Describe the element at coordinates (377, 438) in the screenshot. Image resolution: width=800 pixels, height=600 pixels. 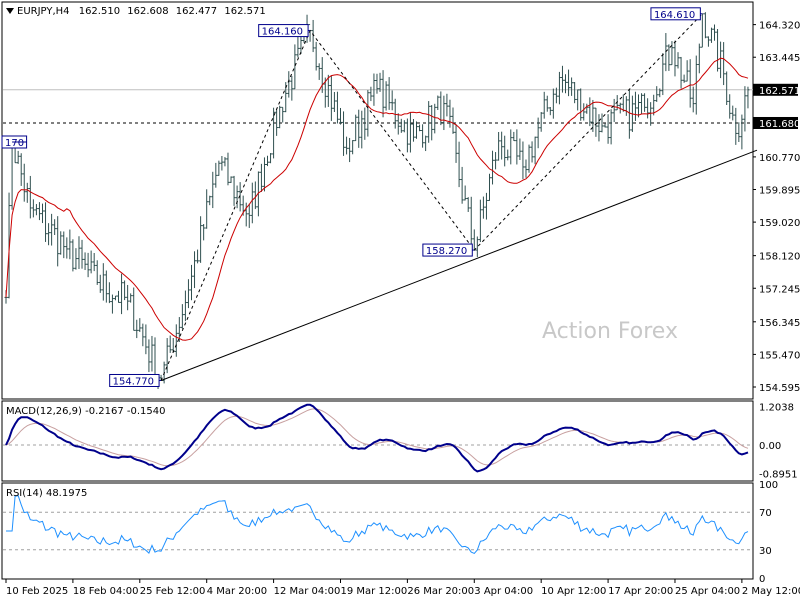
I see `macd-line` at that location.